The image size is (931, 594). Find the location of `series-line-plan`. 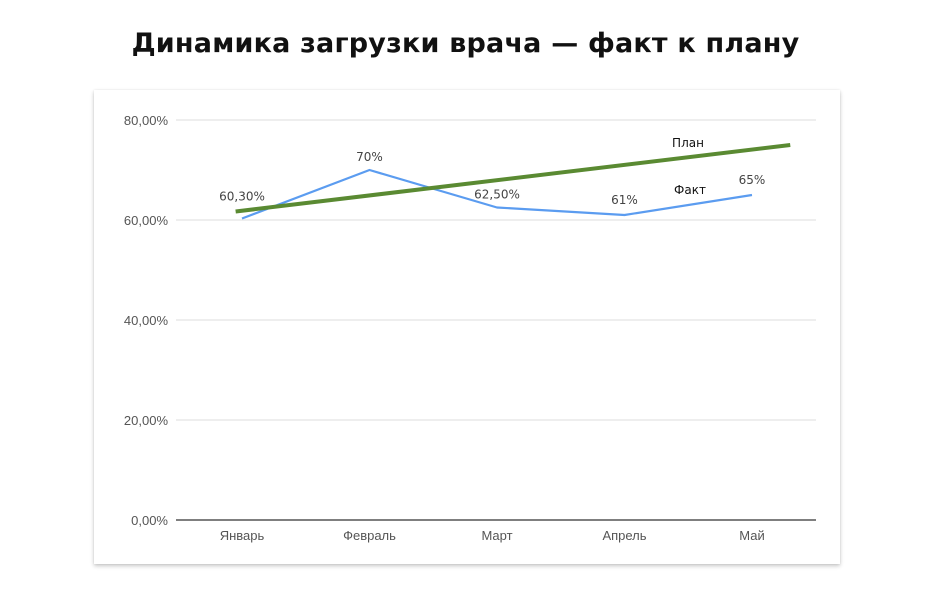

series-line-plan is located at coordinates (513, 178).